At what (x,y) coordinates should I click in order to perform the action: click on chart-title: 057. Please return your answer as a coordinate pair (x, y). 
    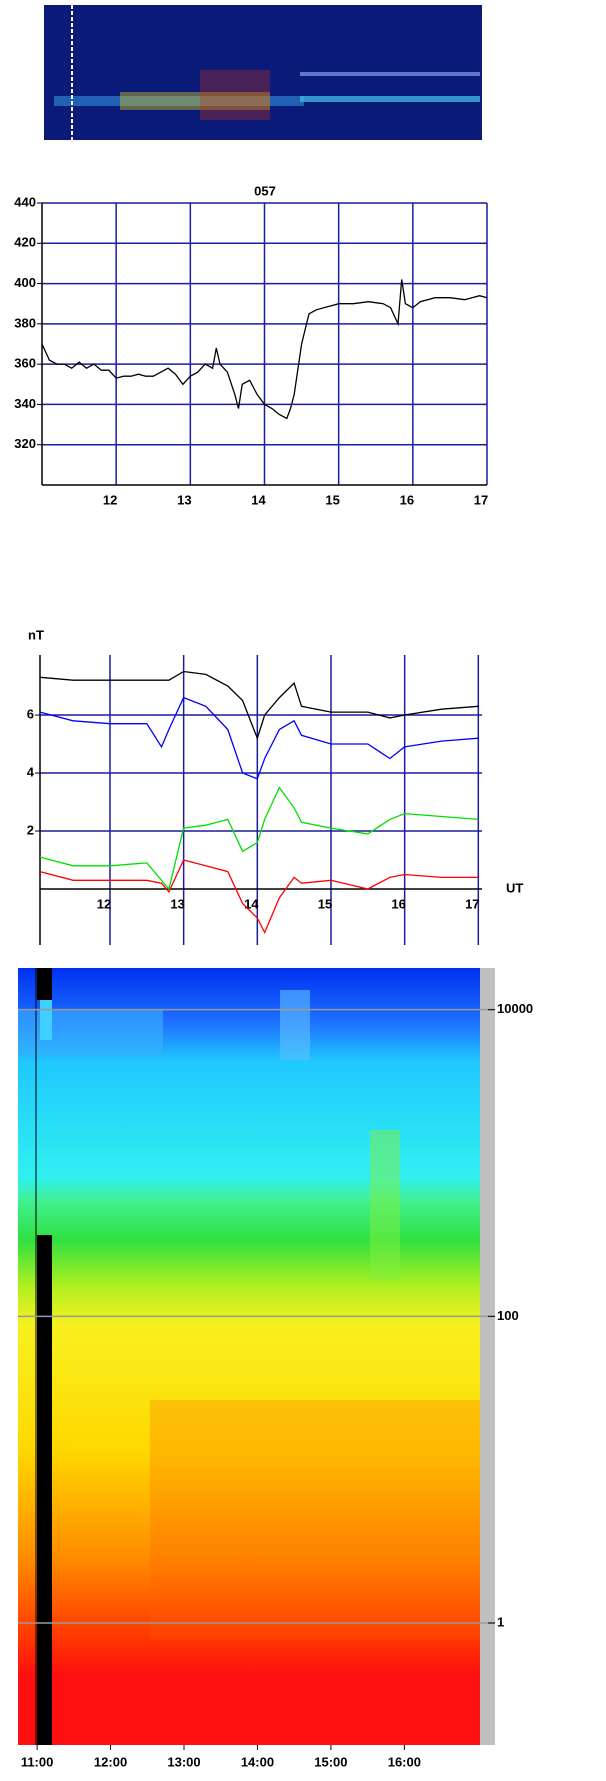
    Looking at the image, I should click on (265, 190).